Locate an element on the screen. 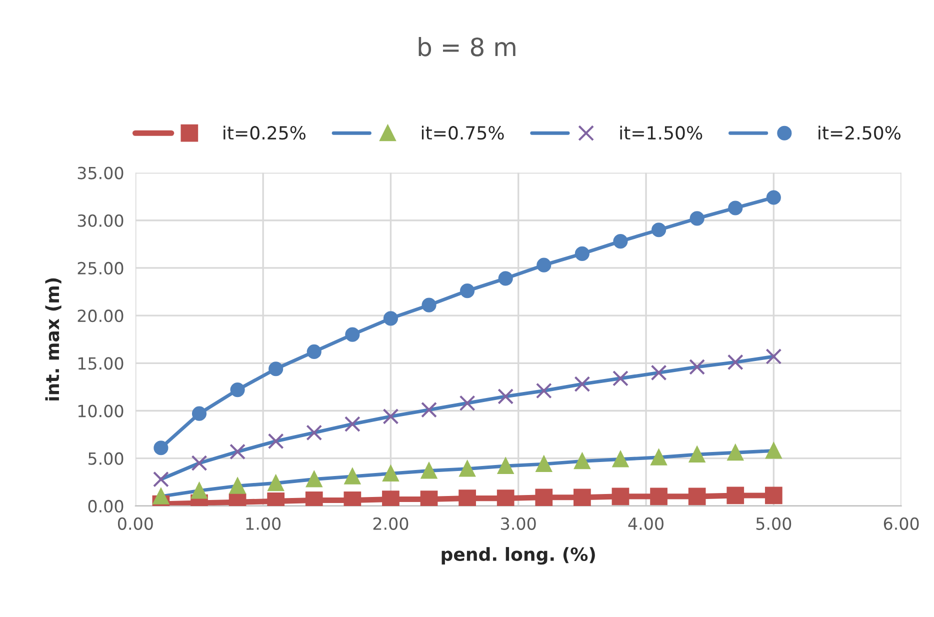  x-tick-label: 2.00 is located at coordinates (390, 523).